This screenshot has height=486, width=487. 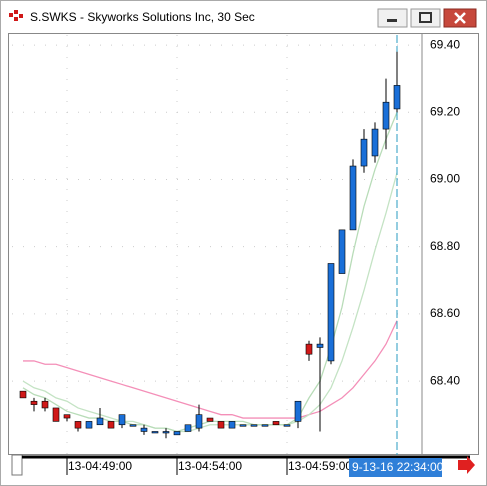 What do you see at coordinates (445, 44) in the screenshot?
I see `y-tick-label: 69.40` at bounding box center [445, 44].